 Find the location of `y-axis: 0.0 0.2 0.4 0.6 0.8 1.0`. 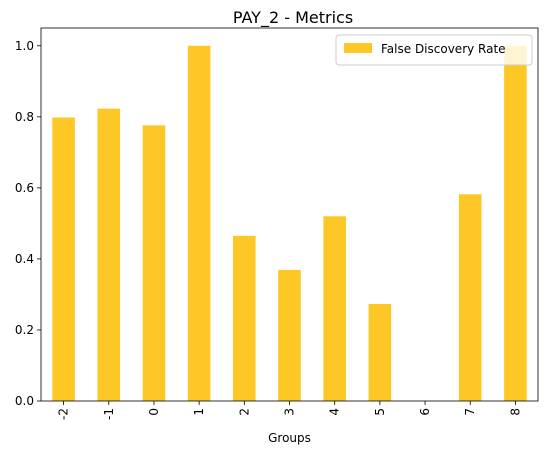

y-axis: 0.0 0.2 0.4 0.6 0.8 1.0 is located at coordinates (28, 223).